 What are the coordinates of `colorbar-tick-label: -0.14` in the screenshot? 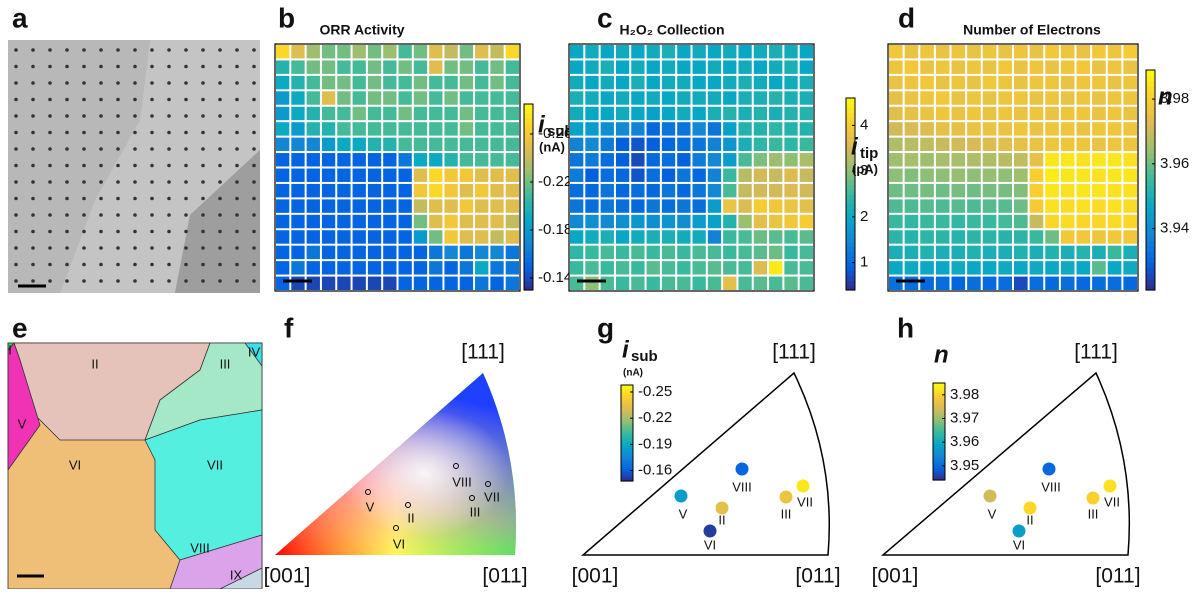 It's located at (555, 277).